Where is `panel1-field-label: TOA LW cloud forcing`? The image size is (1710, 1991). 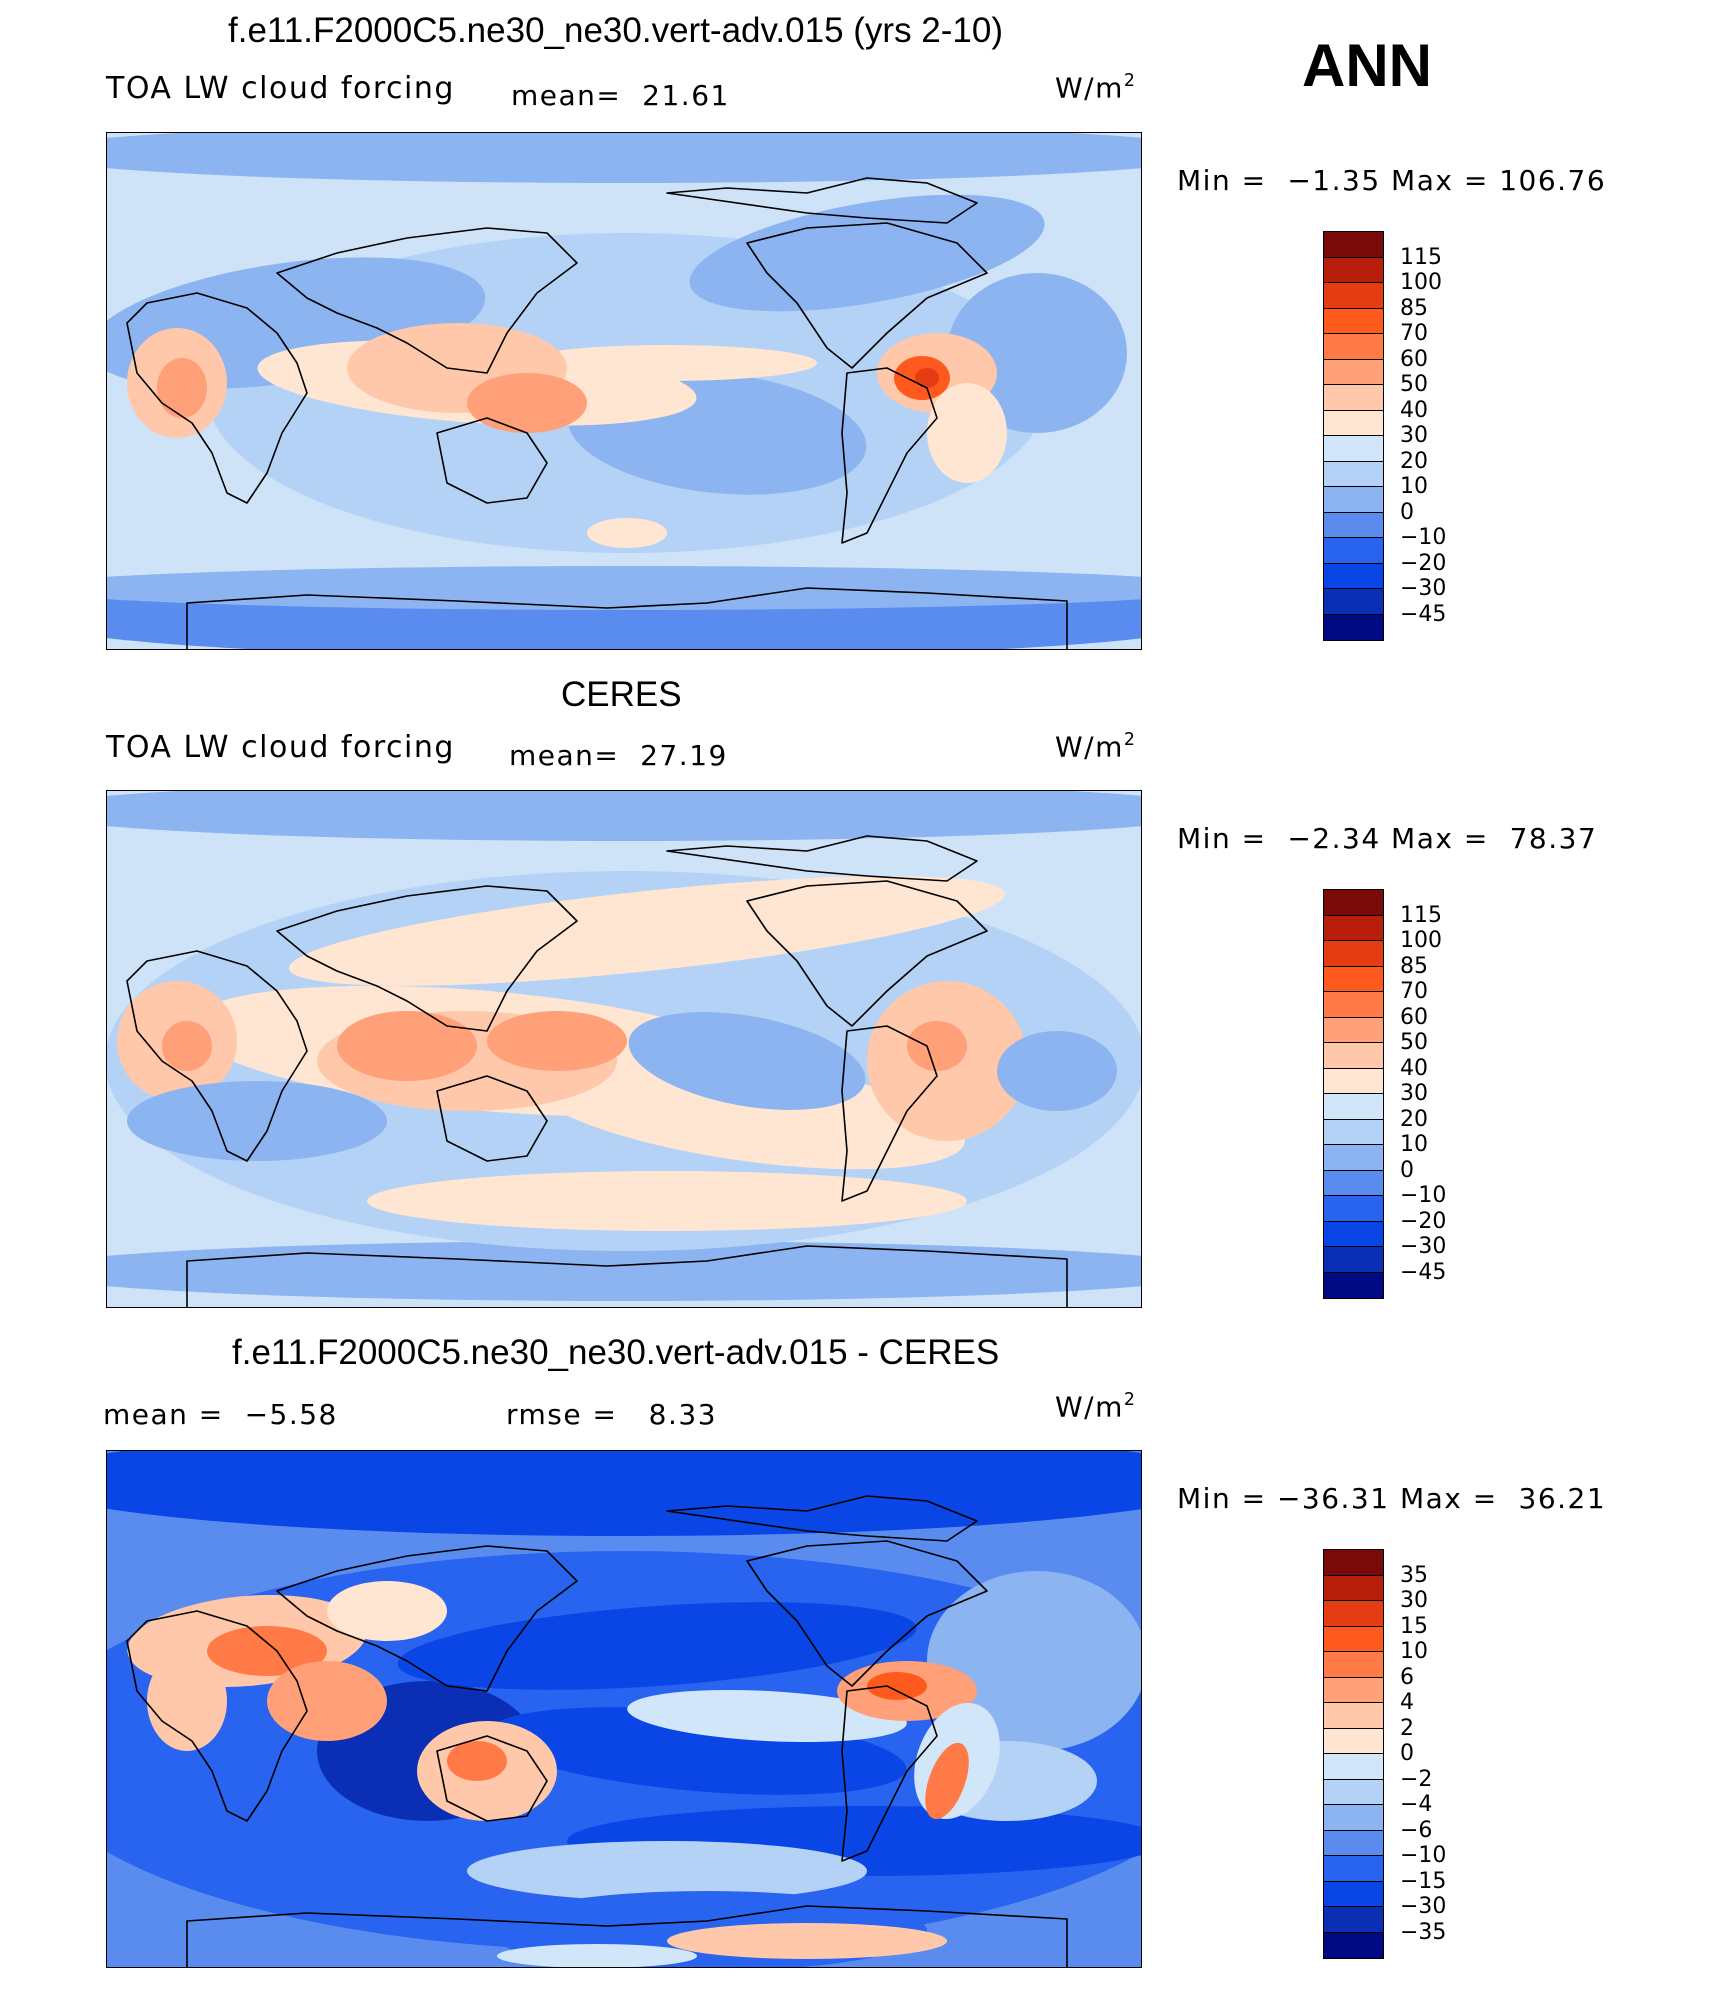
panel1-field-label: TOA LW cloud forcing is located at coordinates (280, 88).